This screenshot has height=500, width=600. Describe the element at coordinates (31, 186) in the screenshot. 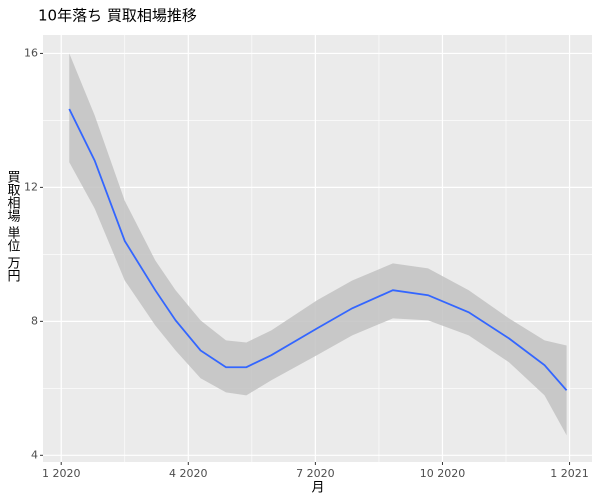

I see `y-tick-label: 12` at that location.